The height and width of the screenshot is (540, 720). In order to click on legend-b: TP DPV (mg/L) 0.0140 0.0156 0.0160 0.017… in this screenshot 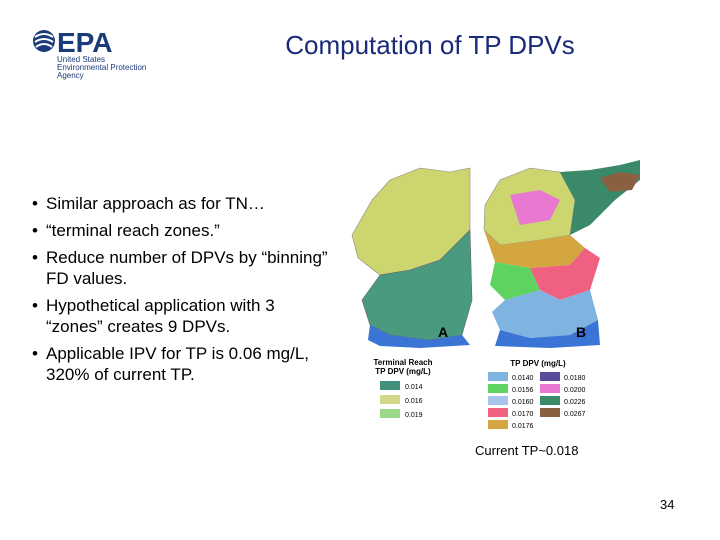, I will do `click(537, 394)`.